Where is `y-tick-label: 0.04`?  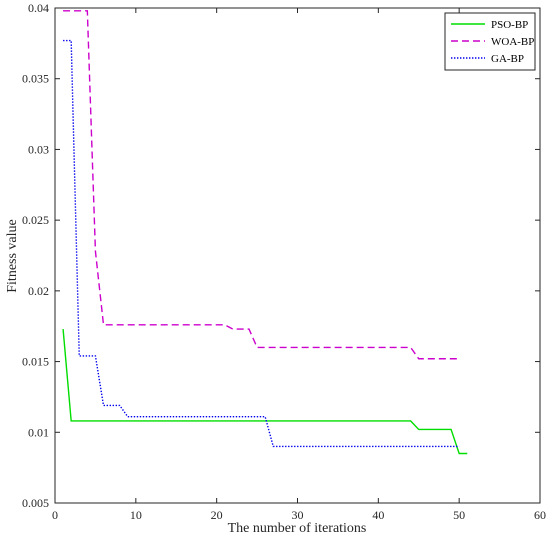 y-tick-label: 0.04 is located at coordinates (38, 8).